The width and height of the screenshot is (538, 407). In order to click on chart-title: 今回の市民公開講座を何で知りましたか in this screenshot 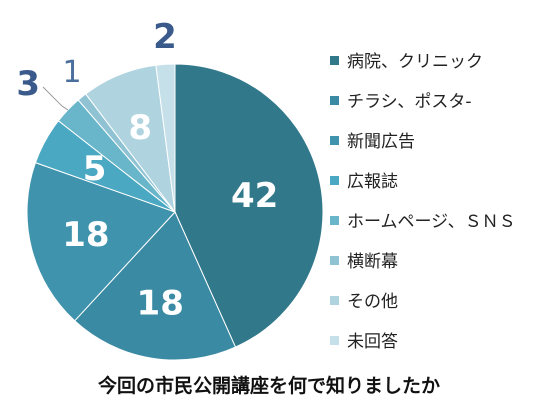, I will do `click(268, 385)`.